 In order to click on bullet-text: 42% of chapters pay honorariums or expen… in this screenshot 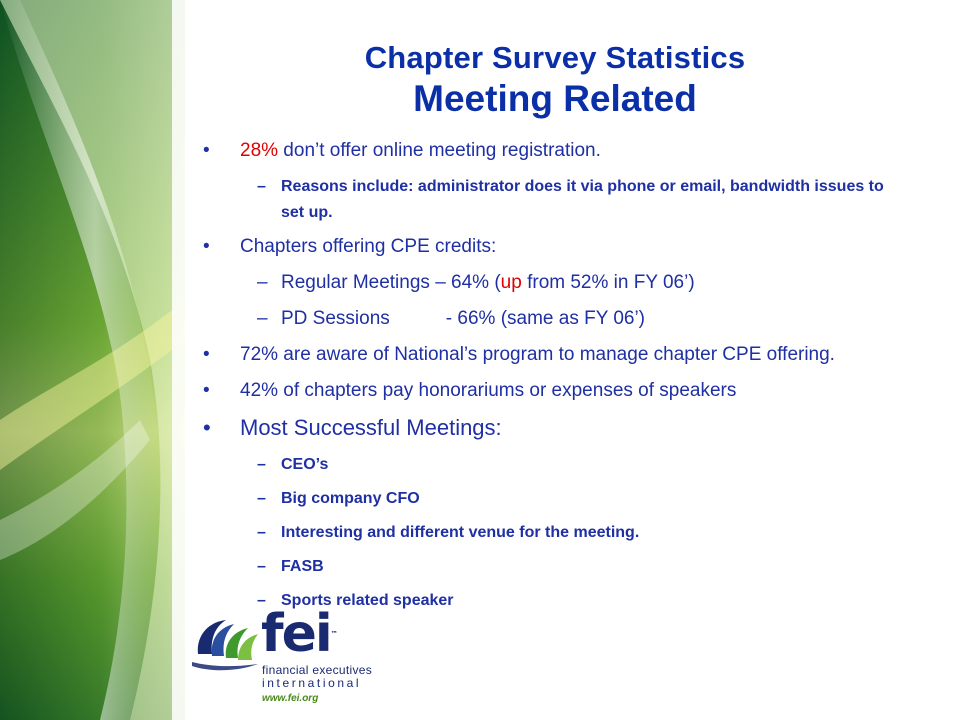, I will do `click(488, 390)`.